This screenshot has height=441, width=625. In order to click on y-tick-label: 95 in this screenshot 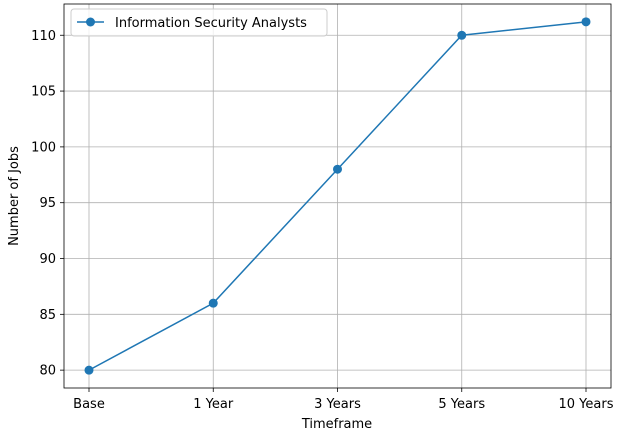, I will do `click(47, 203)`.